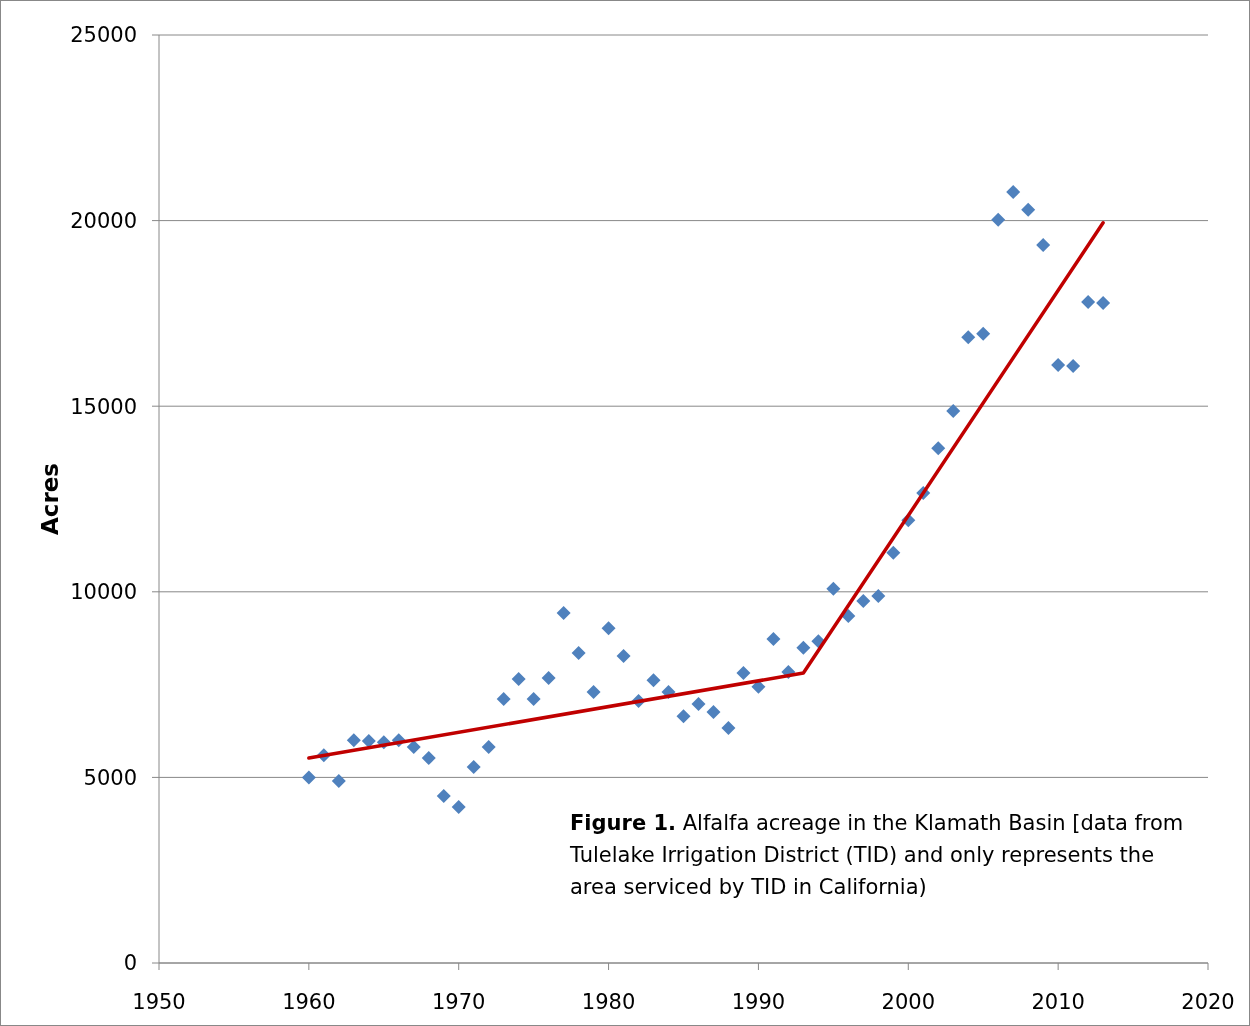 The height and width of the screenshot is (1026, 1250). Describe the element at coordinates (103, 406) in the screenshot. I see `y-tick-label: 15000` at that location.